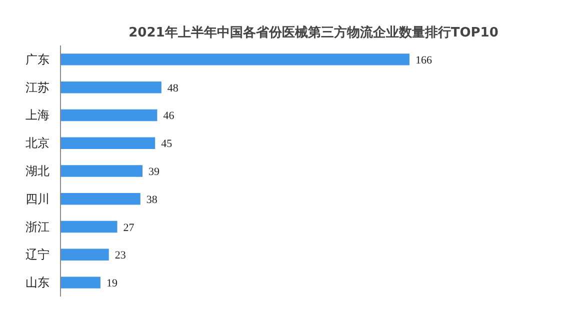 This screenshot has height=326, width=576. What do you see at coordinates (120, 256) in the screenshot?
I see `data-label: 23` at bounding box center [120, 256].